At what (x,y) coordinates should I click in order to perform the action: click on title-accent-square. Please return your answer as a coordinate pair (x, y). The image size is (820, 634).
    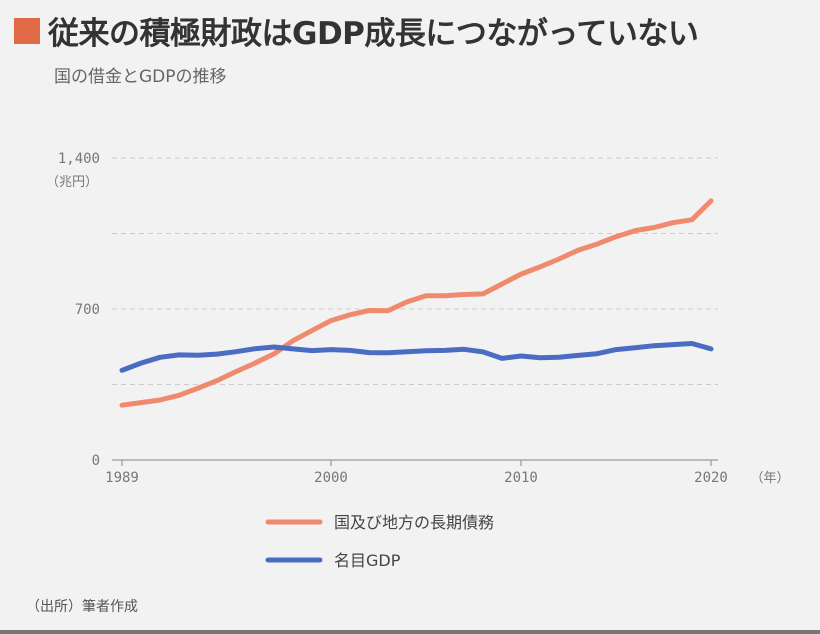
    Looking at the image, I should click on (27, 30).